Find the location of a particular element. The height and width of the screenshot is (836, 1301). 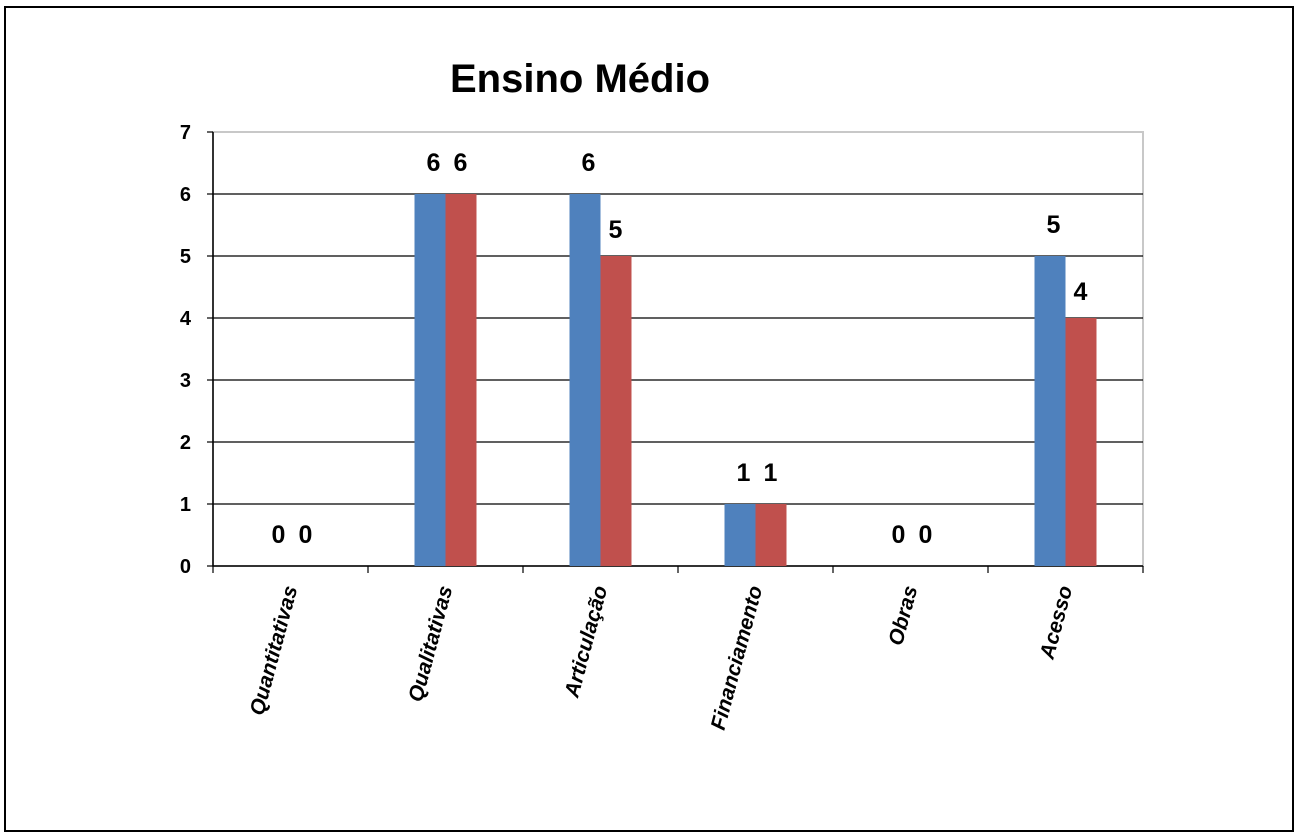

x-tick-label: Obras is located at coordinates (903, 615).